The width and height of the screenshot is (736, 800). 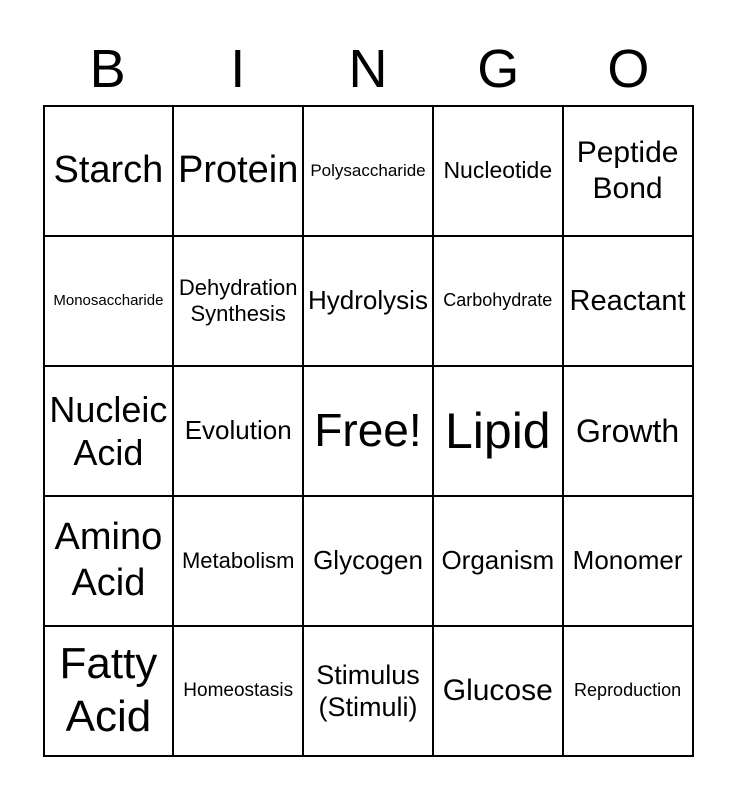 What do you see at coordinates (368, 691) in the screenshot?
I see `bingo-cell-stimulus: Stimulus (Stimuli)` at bounding box center [368, 691].